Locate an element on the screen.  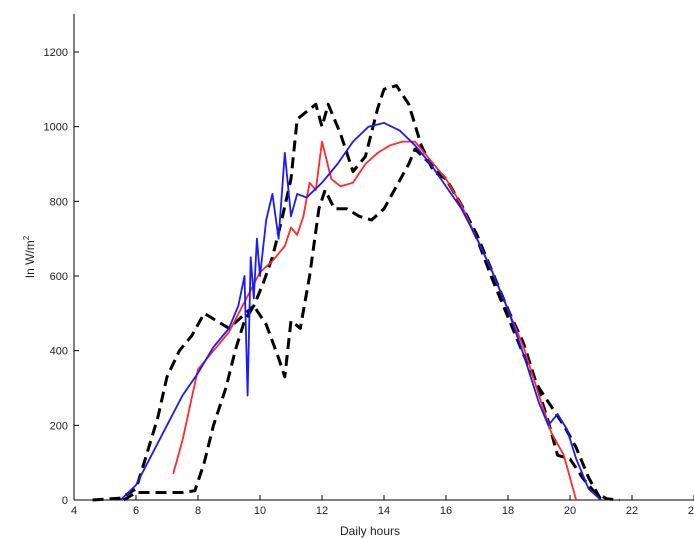
x-tick-label: 6 is located at coordinates (136, 511).